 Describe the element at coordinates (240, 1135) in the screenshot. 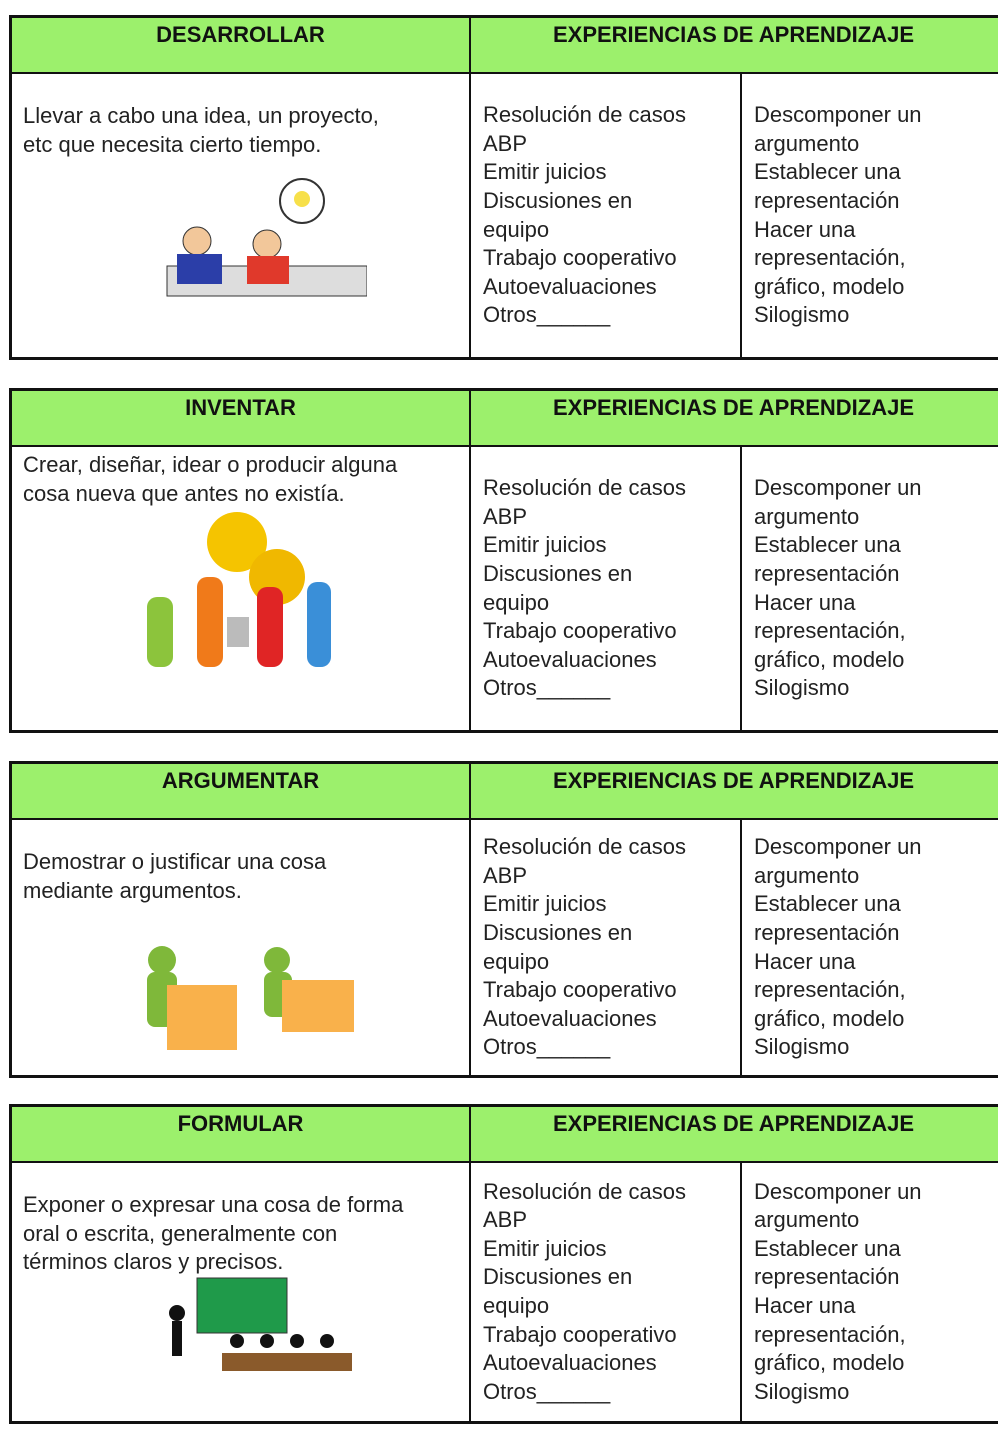

I see `header-cell: FORMULAR` at that location.